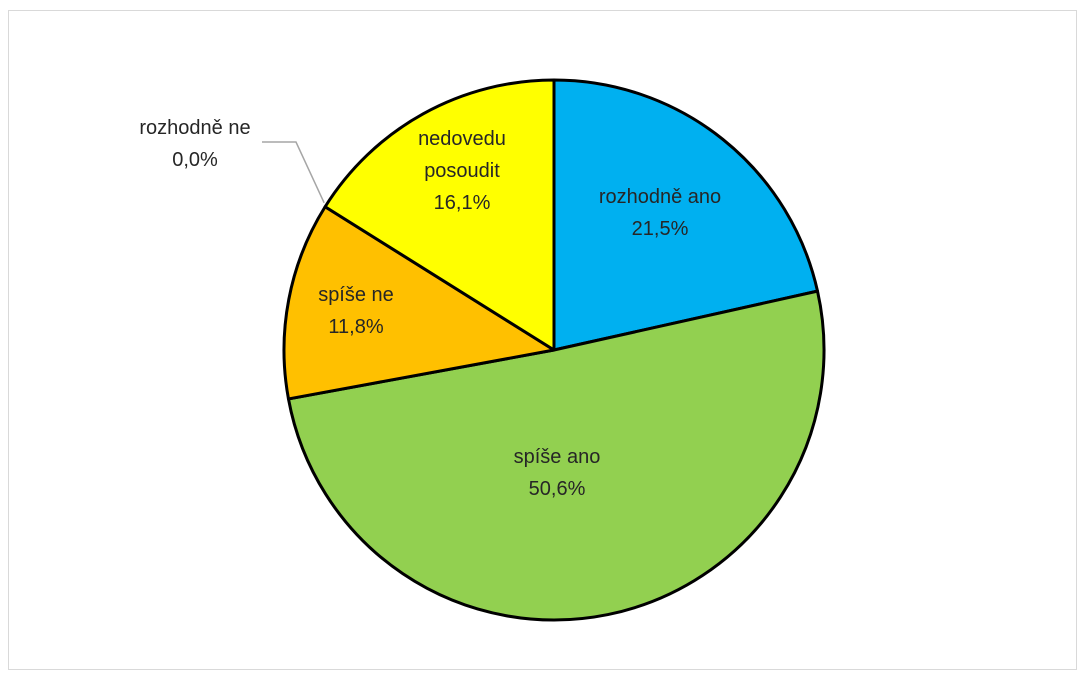  Describe the element at coordinates (462, 171) in the screenshot. I see `slice-name-label-nedovedu-posoudit-1: posoudit` at that location.